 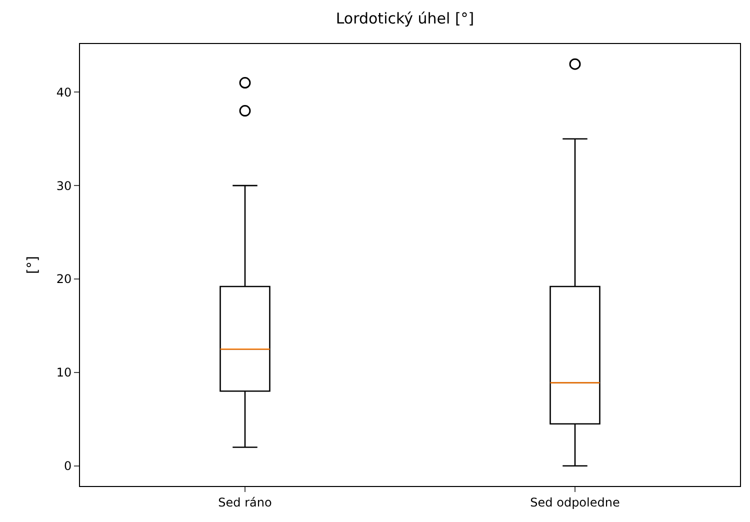 I want to click on x-tick-label: Sed odpoledne, so click(x=575, y=502).